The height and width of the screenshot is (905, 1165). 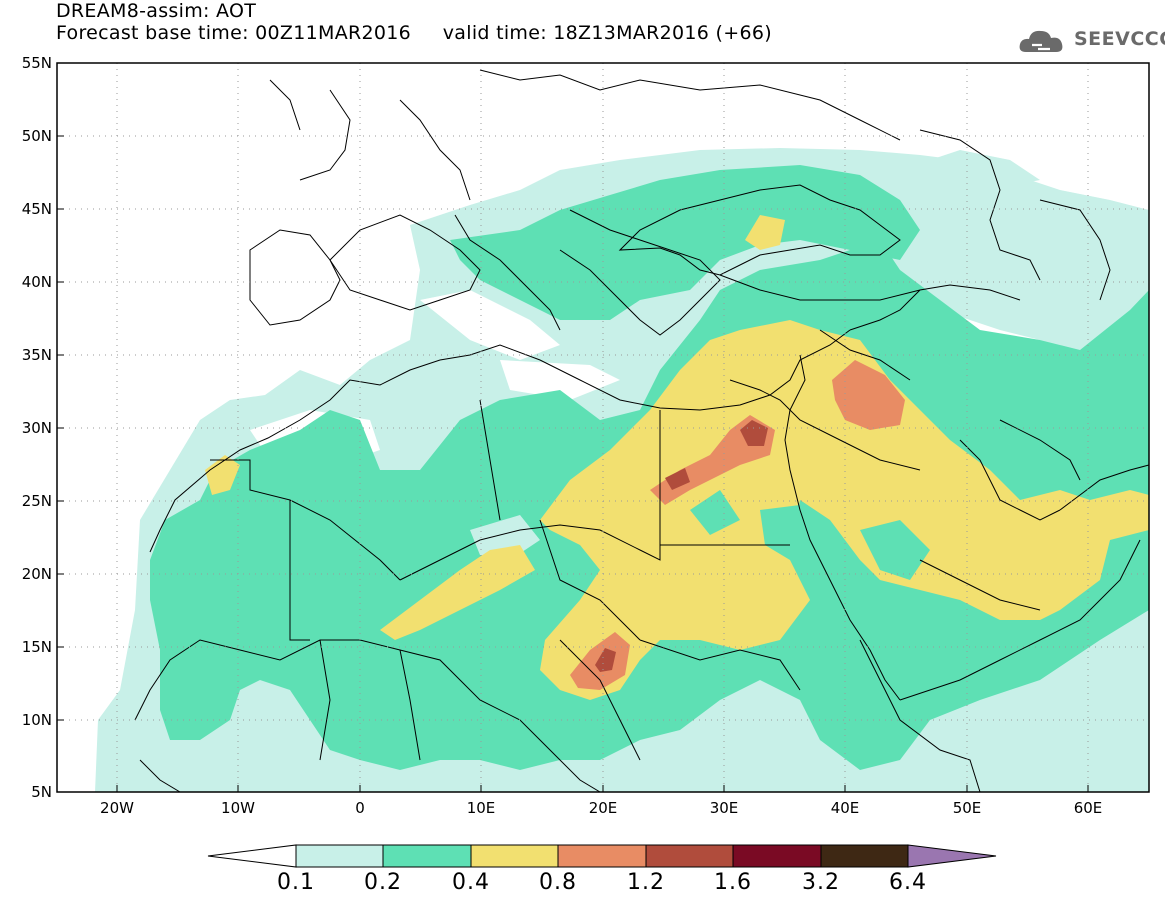 I want to click on aot-contour-0.2-north, so click(x=685, y=242).